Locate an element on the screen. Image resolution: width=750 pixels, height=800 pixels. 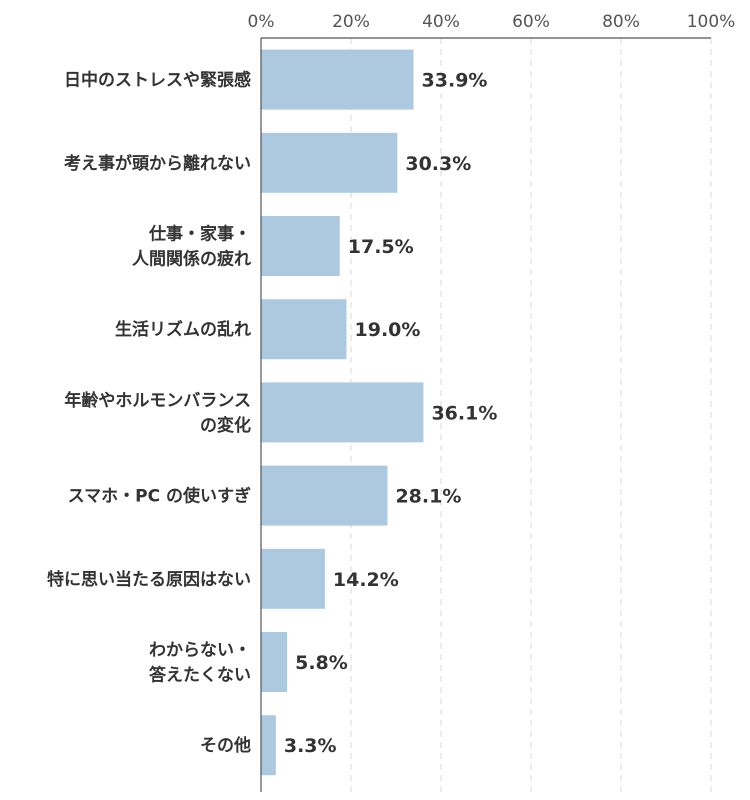
category-label: わからない・ is located at coordinates (200, 651).